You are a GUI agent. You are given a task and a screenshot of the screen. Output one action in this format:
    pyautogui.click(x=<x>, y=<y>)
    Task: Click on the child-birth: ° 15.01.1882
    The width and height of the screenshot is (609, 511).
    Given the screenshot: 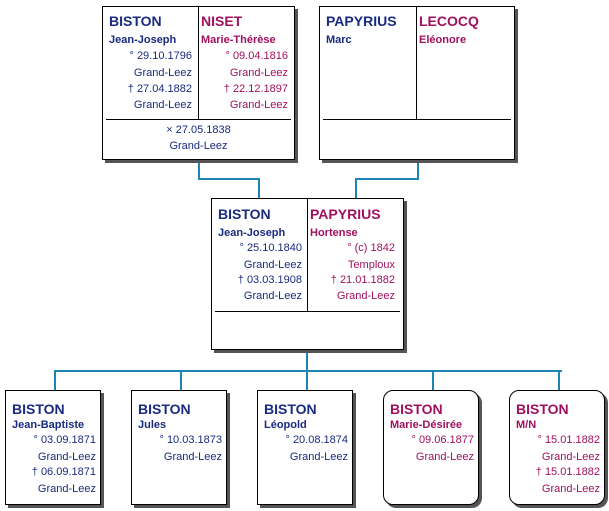 What is the action you would take?
    pyautogui.click(x=568, y=440)
    